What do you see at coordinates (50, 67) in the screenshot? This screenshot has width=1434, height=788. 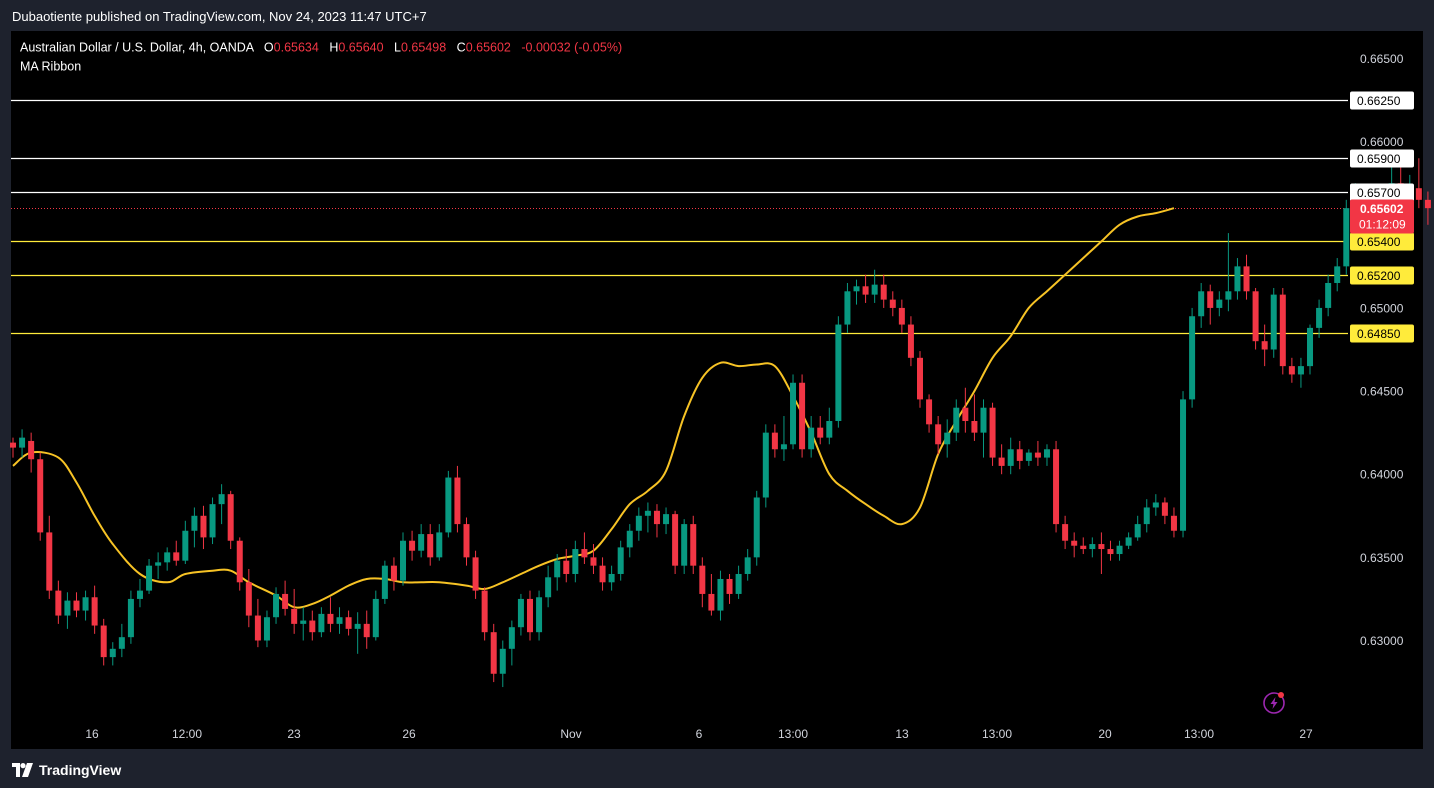 I see `legend-indicator: MA Ribbon` at bounding box center [50, 67].